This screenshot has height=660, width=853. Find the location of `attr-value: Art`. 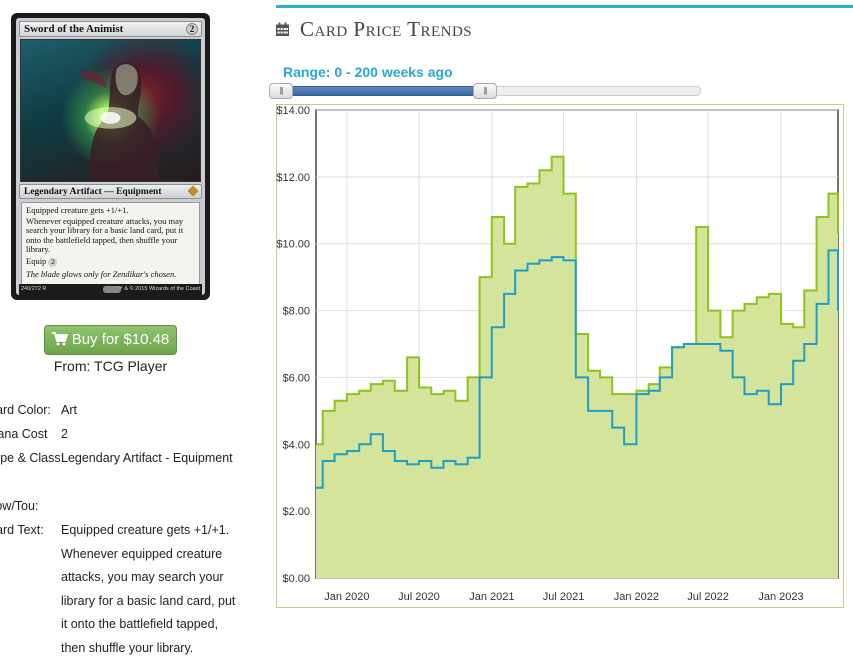

attr-value: Art is located at coordinates (69, 410).